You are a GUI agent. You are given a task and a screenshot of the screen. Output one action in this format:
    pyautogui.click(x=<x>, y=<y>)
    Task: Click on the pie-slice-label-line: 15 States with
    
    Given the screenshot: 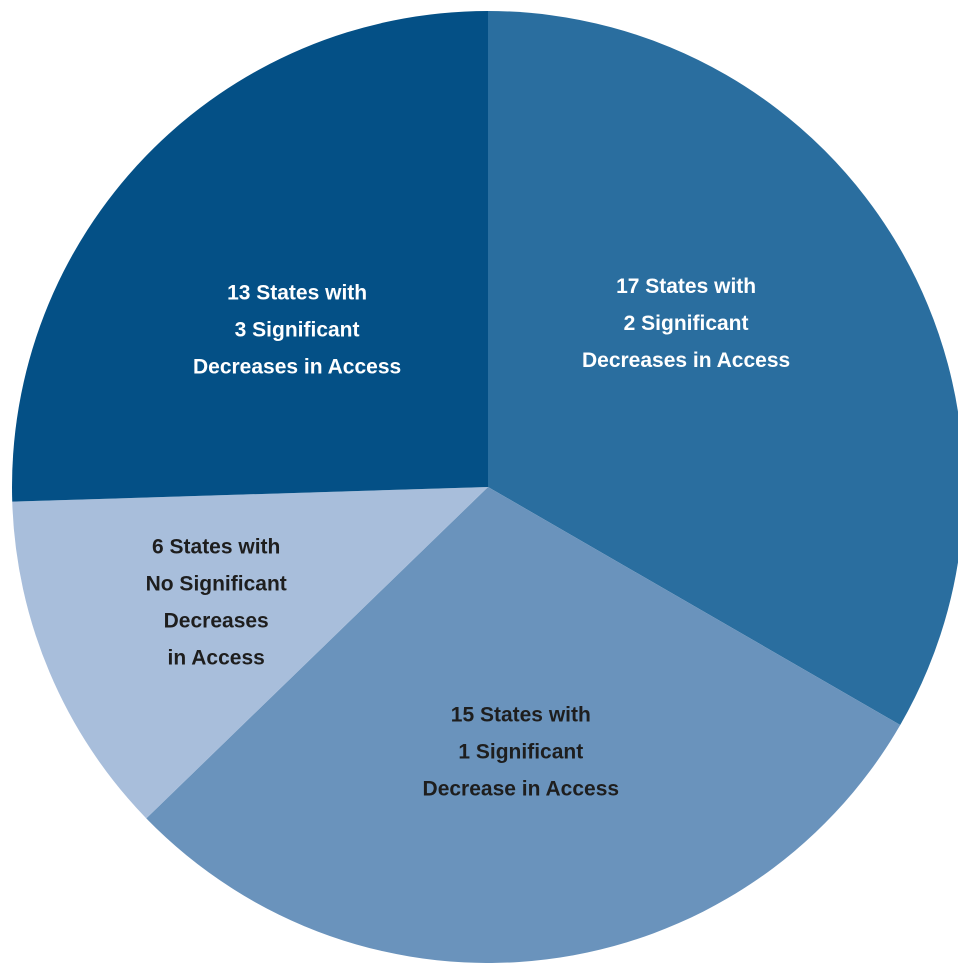 What is the action you would take?
    pyautogui.click(x=521, y=715)
    